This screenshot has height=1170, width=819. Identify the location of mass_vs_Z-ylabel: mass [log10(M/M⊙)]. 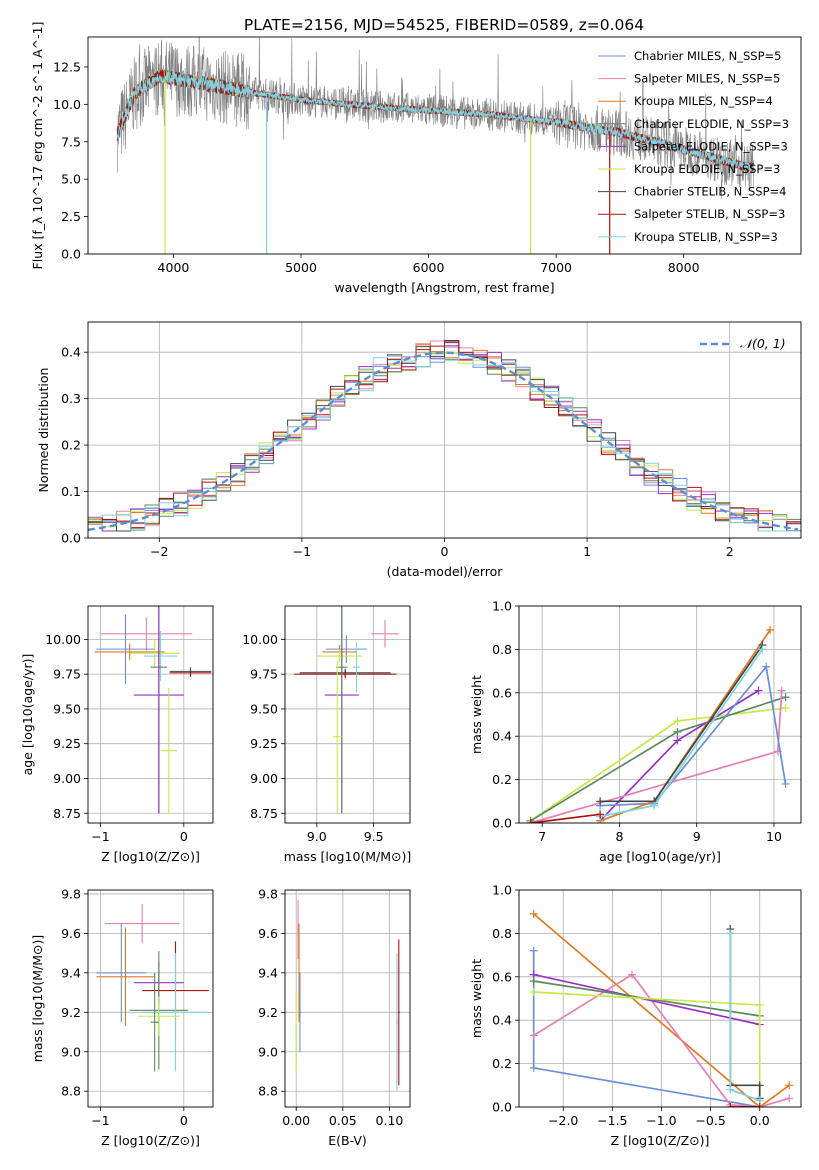
(37, 999).